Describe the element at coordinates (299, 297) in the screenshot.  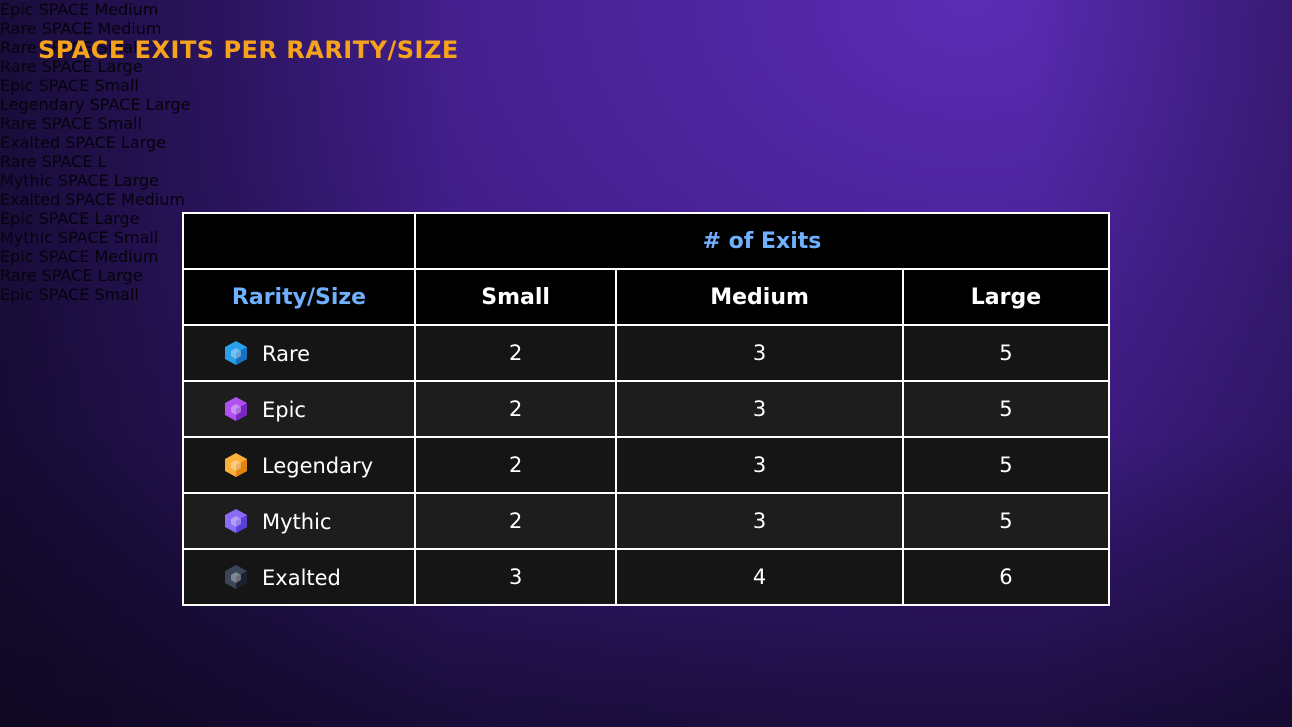
I see `corner-header: Rarity/Size` at that location.